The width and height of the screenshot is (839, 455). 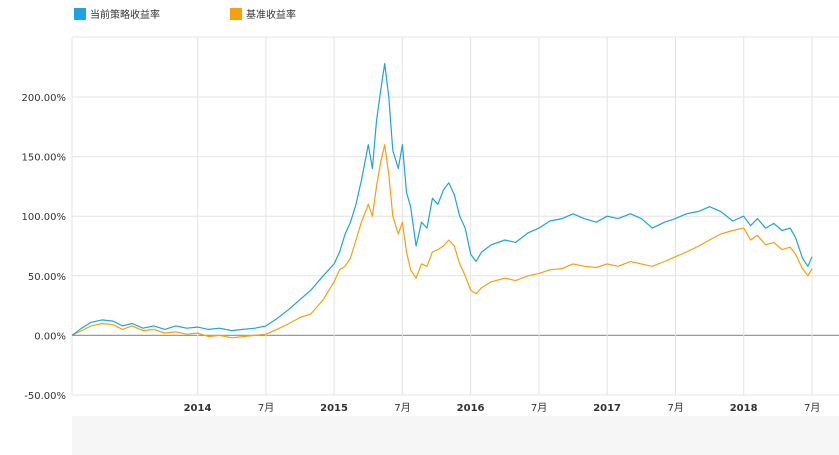 I want to click on legend-label-strategy: 当前策略收益率, so click(x=125, y=15).